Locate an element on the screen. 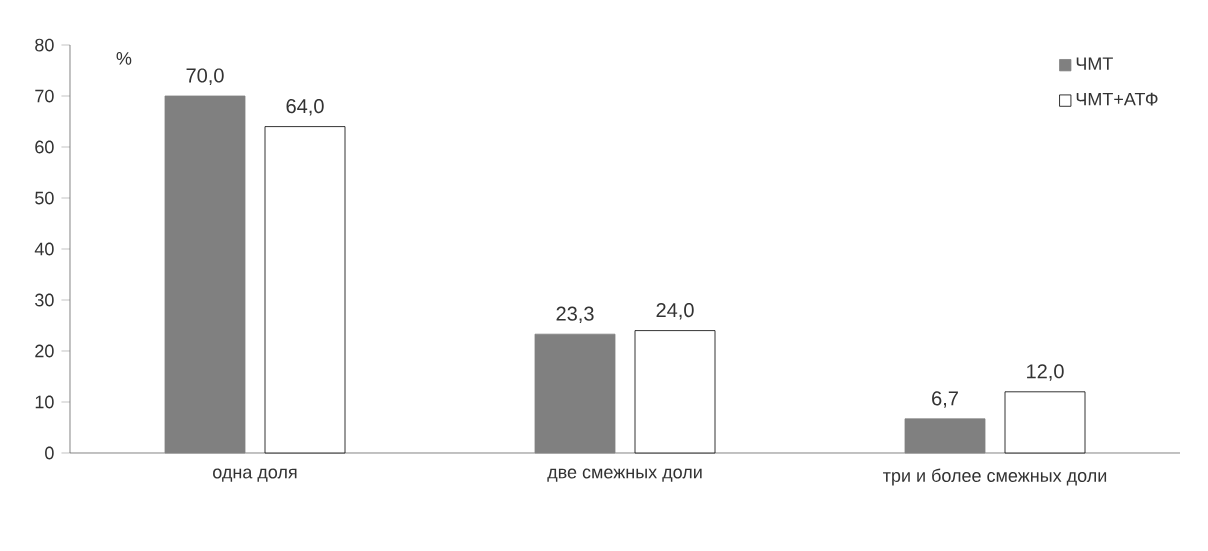 This screenshot has width=1208, height=551. y-tick-label: 20 is located at coordinates (44, 351).